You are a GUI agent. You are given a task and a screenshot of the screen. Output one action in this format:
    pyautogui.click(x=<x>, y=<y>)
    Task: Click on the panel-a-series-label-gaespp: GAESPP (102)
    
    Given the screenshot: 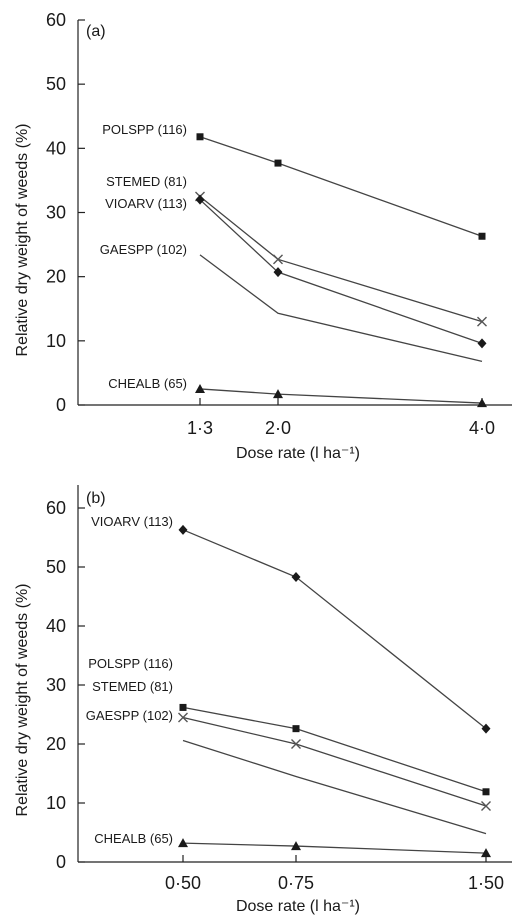 What is the action you would take?
    pyautogui.click(x=143, y=249)
    